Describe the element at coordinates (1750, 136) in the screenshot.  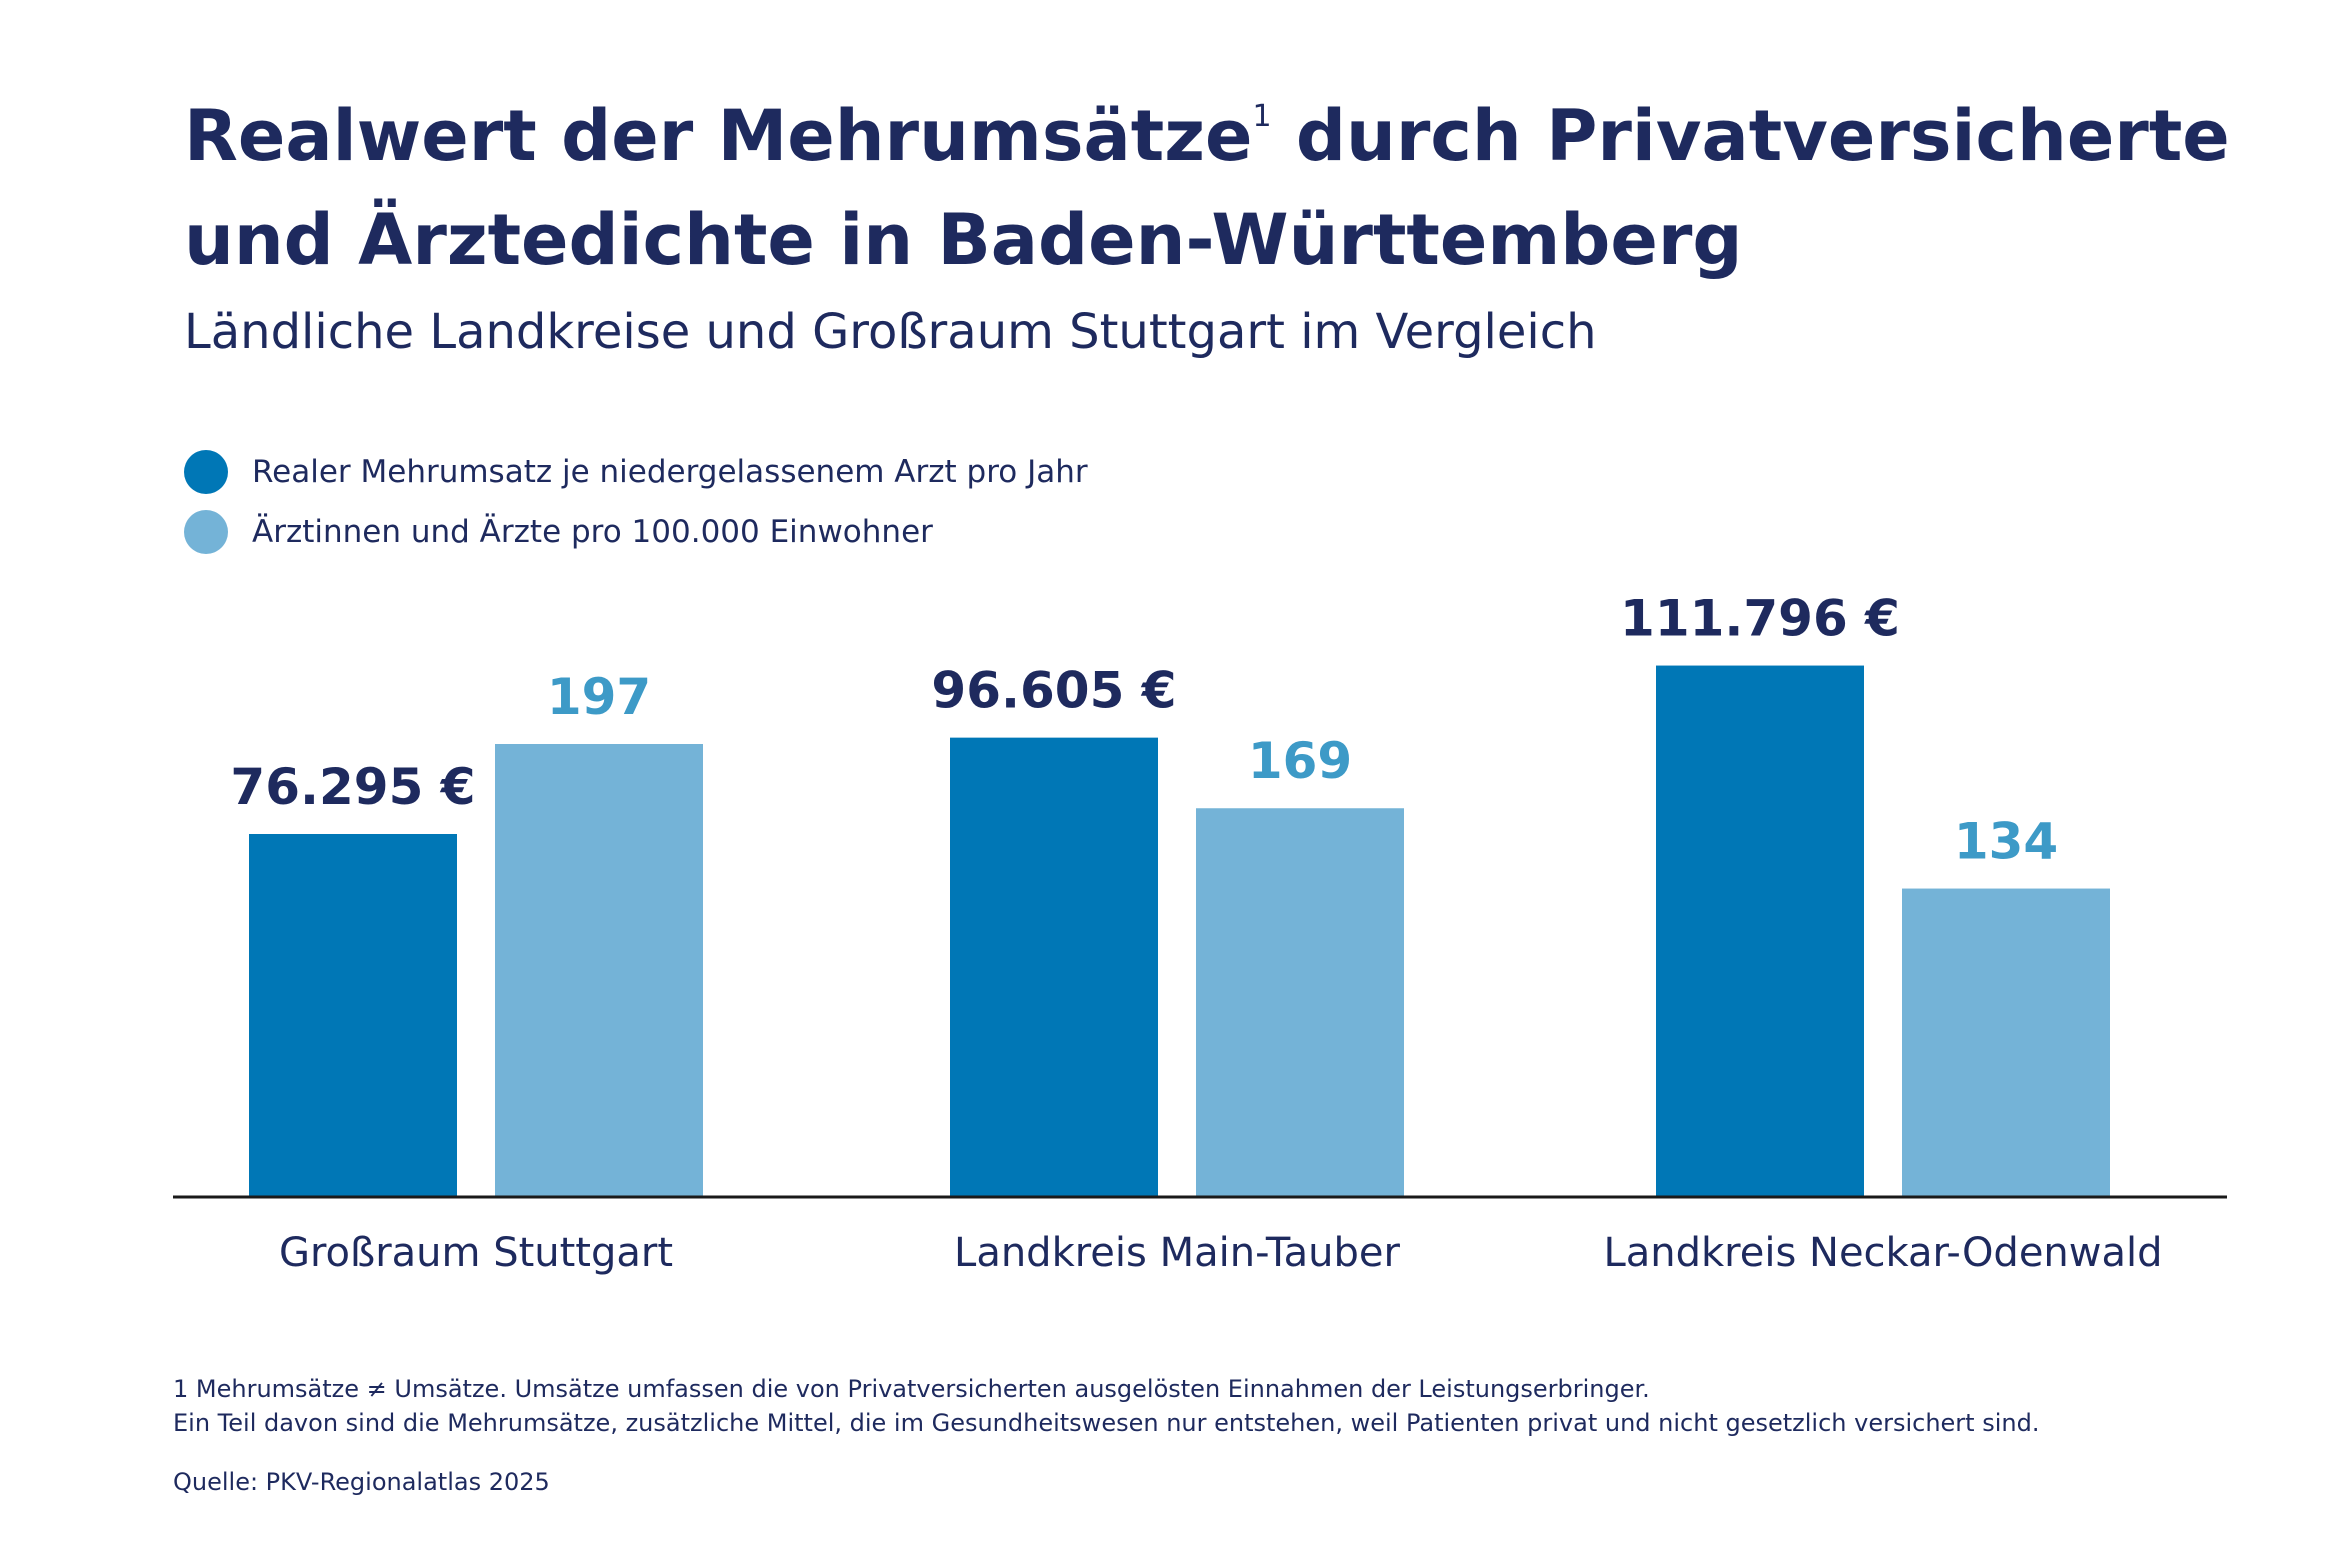
I see `chart-title-part-b: durch Privatversicherte` at that location.